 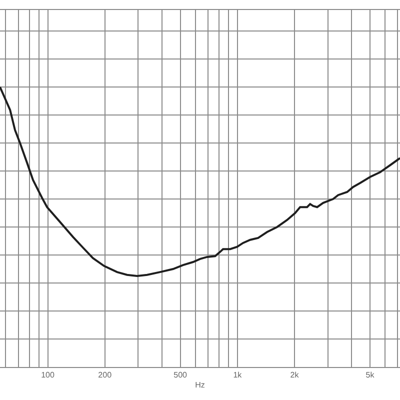 What do you see at coordinates (181, 375) in the screenshot?
I see `x-tick-label: 500` at bounding box center [181, 375].